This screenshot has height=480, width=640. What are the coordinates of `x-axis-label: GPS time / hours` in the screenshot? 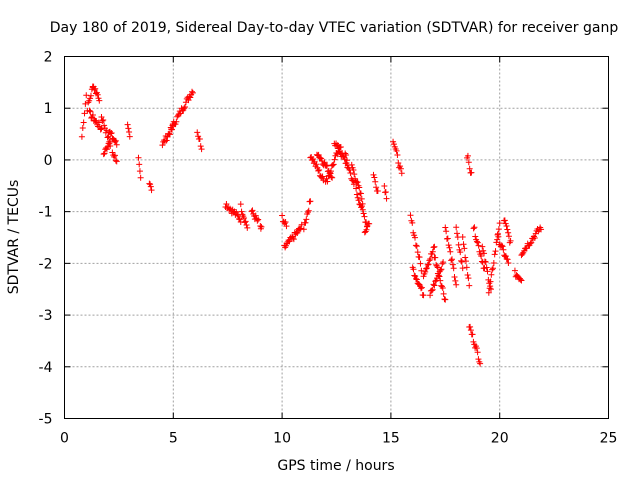 It's located at (335, 466).